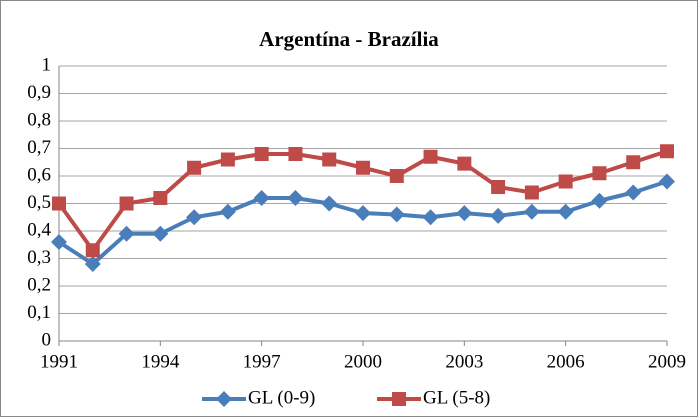  What do you see at coordinates (39, 284) in the screenshot?
I see `y-tick-label: 0,2` at bounding box center [39, 284].